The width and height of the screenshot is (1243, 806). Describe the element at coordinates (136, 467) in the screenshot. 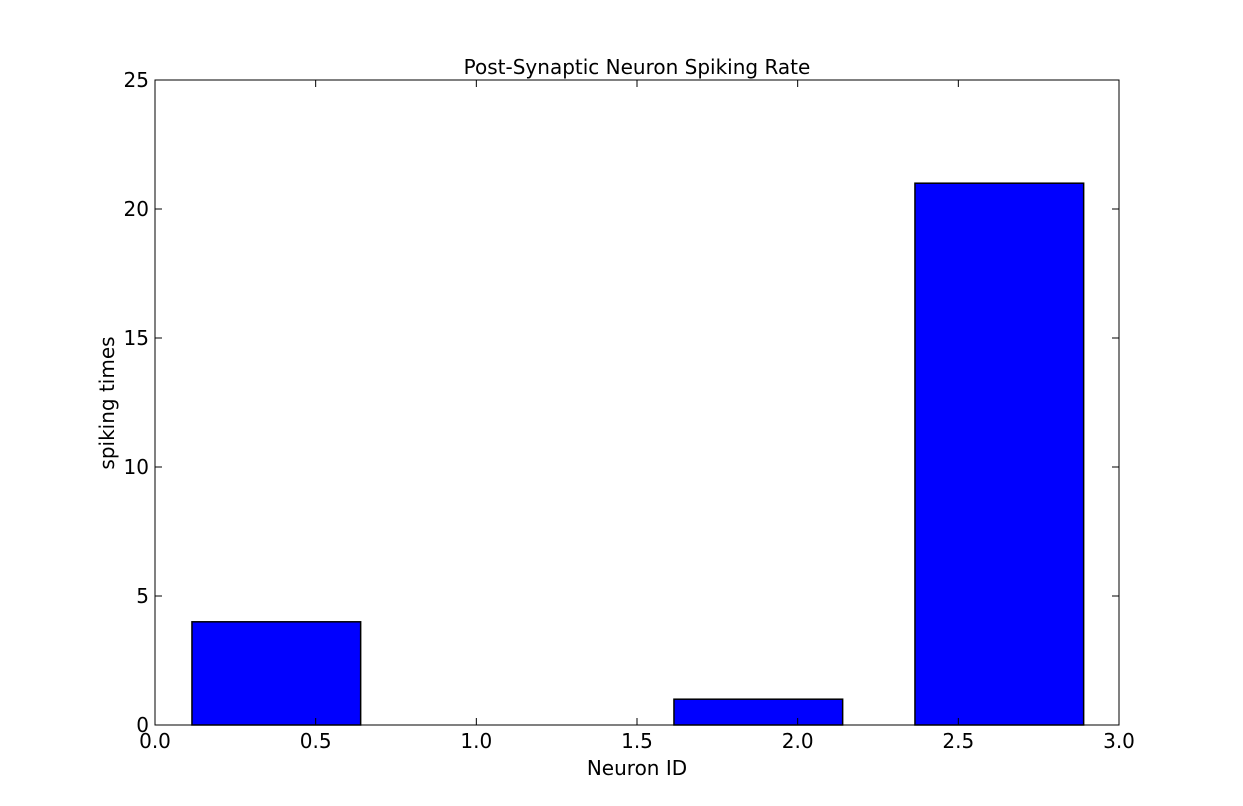

I see `y-tick-label-2: 10` at that location.